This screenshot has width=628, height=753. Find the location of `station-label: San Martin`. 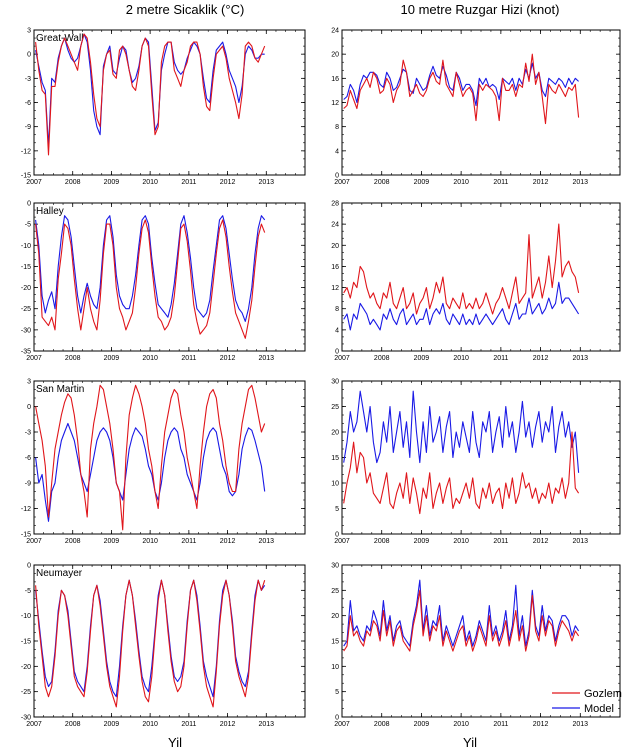

station-label: San Martin is located at coordinates (60, 389).